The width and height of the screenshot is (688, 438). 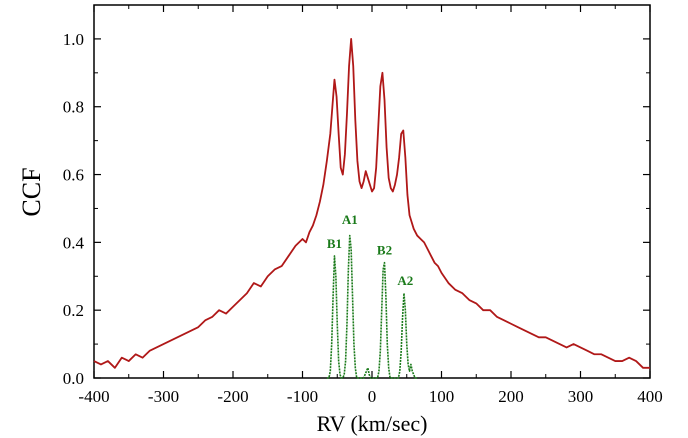 What do you see at coordinates (334, 243) in the screenshot?
I see `peak-label-b1: B1` at bounding box center [334, 243].